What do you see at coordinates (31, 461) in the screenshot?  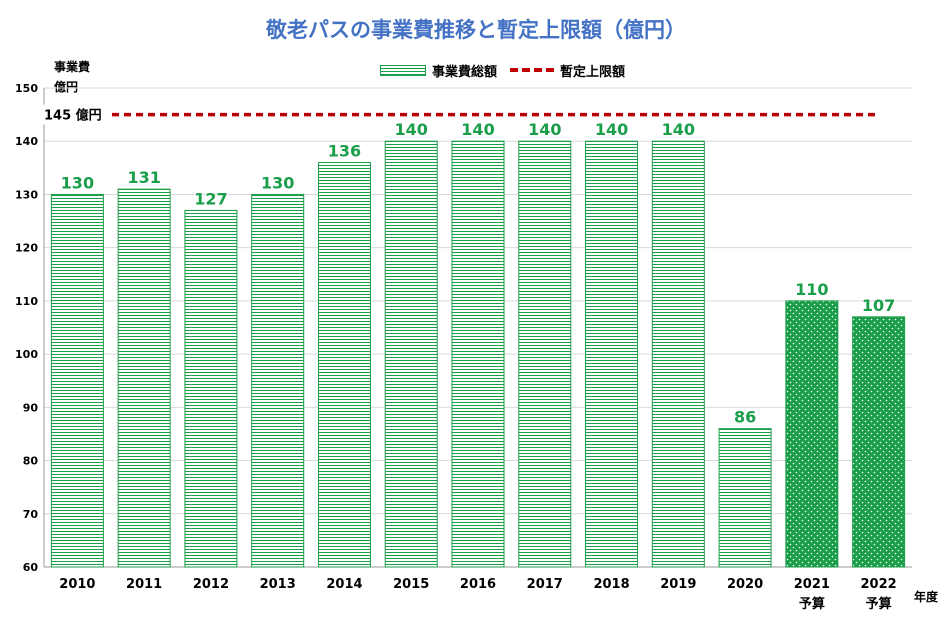 I see `y-tick-label: 80` at bounding box center [31, 461].